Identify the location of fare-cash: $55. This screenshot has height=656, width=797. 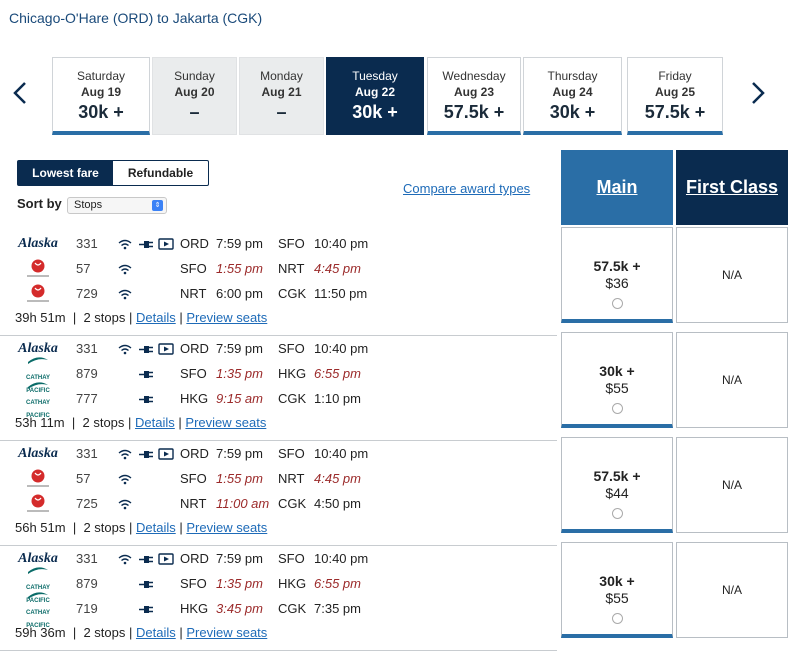
(617, 598).